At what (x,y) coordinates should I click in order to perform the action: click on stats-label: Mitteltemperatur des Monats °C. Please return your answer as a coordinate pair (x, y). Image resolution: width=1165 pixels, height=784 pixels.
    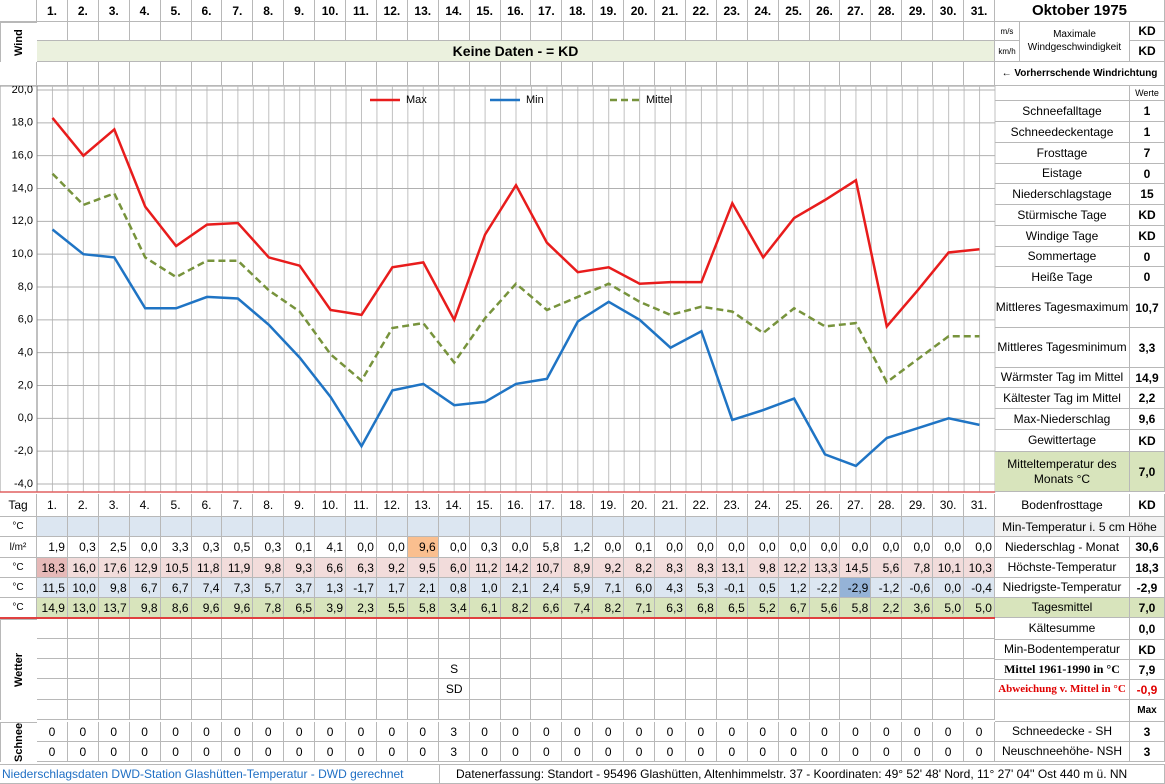
    Looking at the image, I should click on (1062, 472).